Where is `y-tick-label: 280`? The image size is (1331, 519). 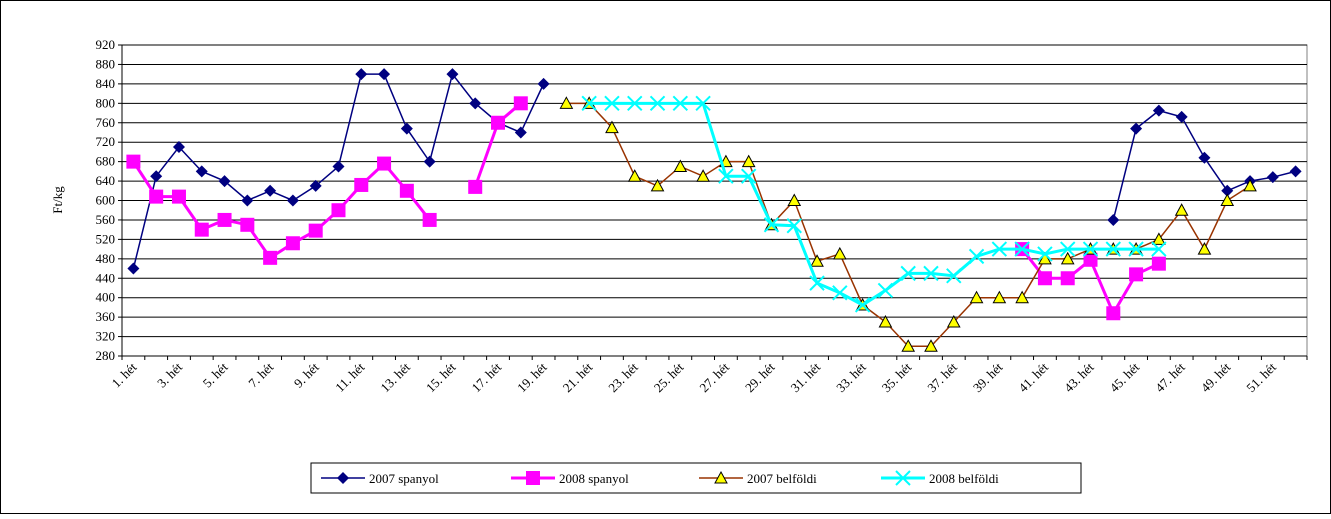
y-tick-label: 280 is located at coordinates (106, 355).